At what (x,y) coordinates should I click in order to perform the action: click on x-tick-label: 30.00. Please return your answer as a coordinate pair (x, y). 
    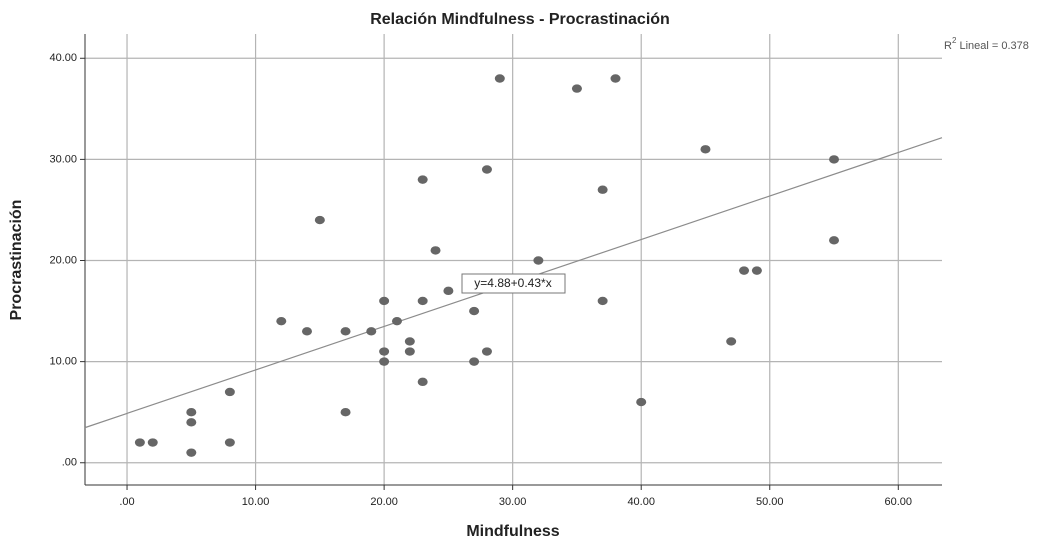
    Looking at the image, I should click on (513, 502).